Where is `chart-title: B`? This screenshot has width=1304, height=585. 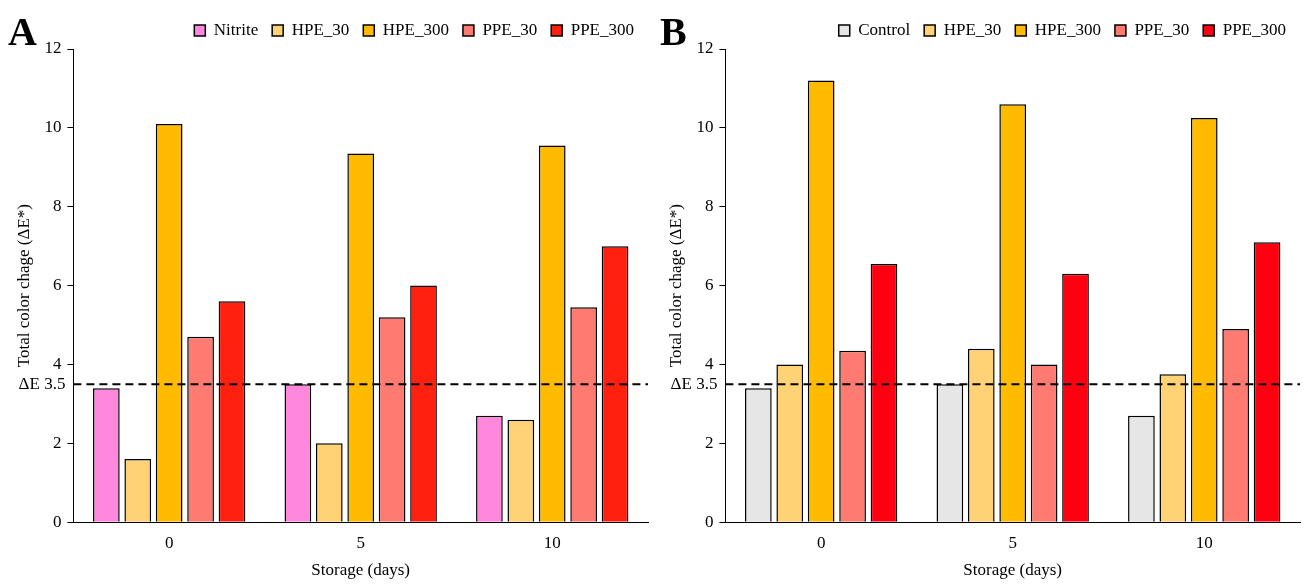
chart-title: B is located at coordinates (673, 31).